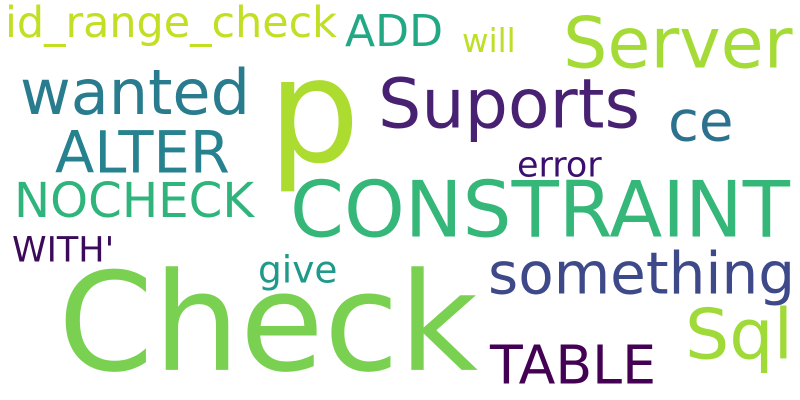 The height and width of the screenshot is (400, 800). Describe the element at coordinates (142, 153) in the screenshot. I see `word-alter: ALTER` at that location.